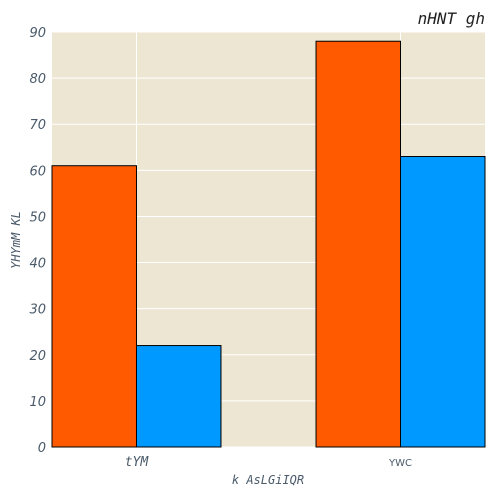 The width and height of the screenshot is (496, 496). I want to click on y-tick-label: 10, so click(37, 402).